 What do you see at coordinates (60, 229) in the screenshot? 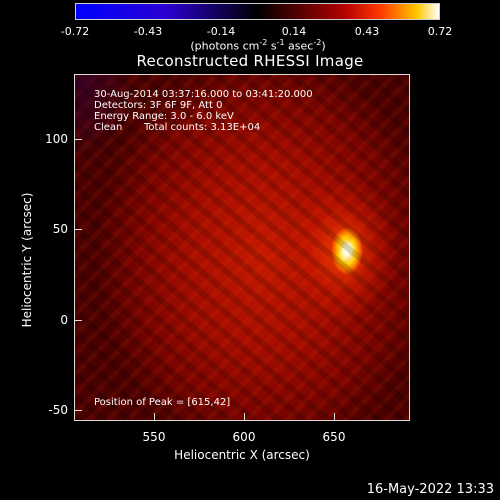
I see `y-tick-label: 50` at bounding box center [60, 229].